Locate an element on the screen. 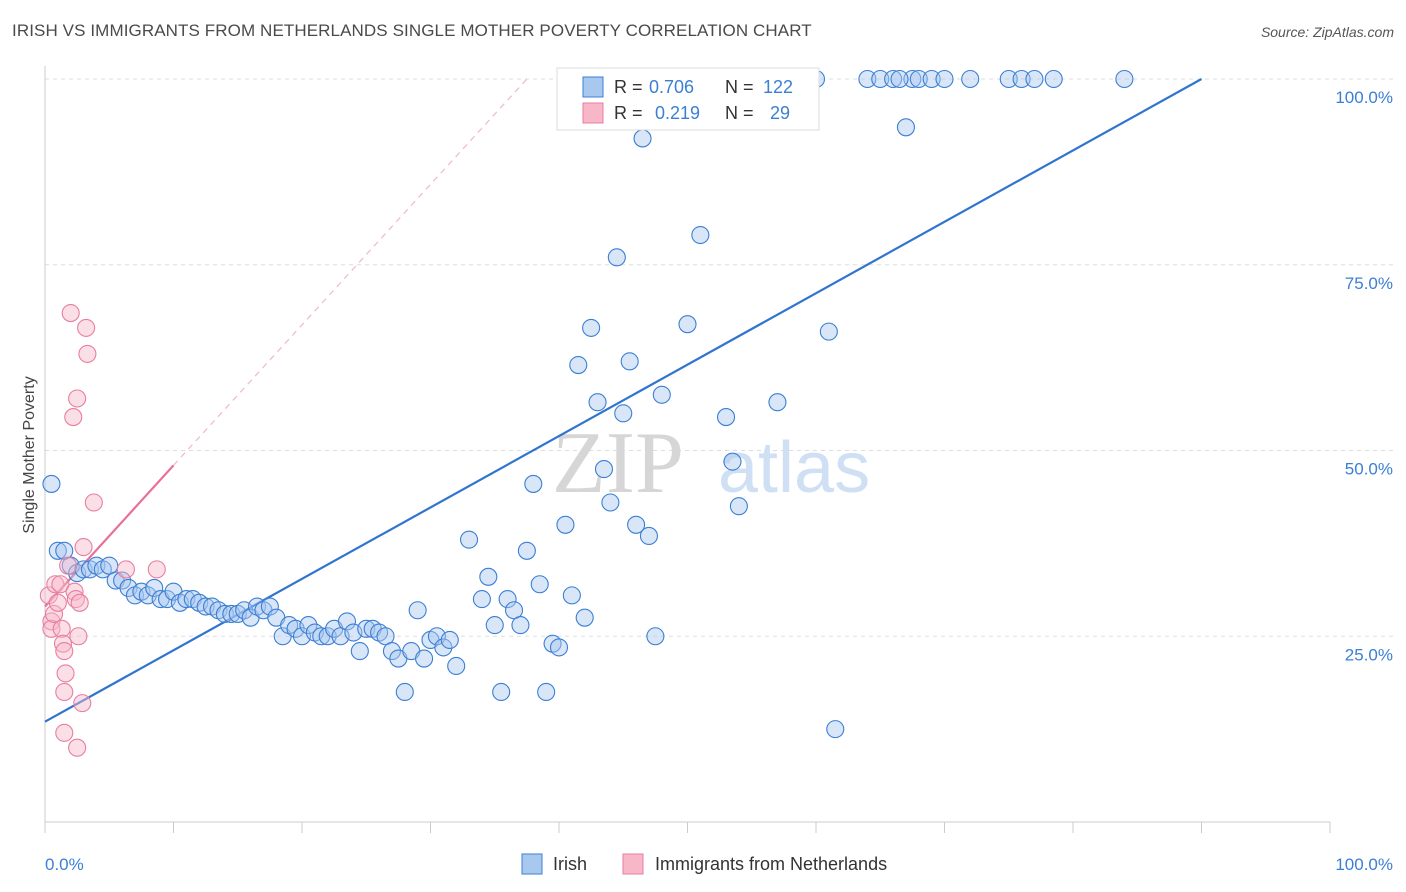 The image size is (1406, 892). bottom-legend-swatch-irish is located at coordinates (532, 864).